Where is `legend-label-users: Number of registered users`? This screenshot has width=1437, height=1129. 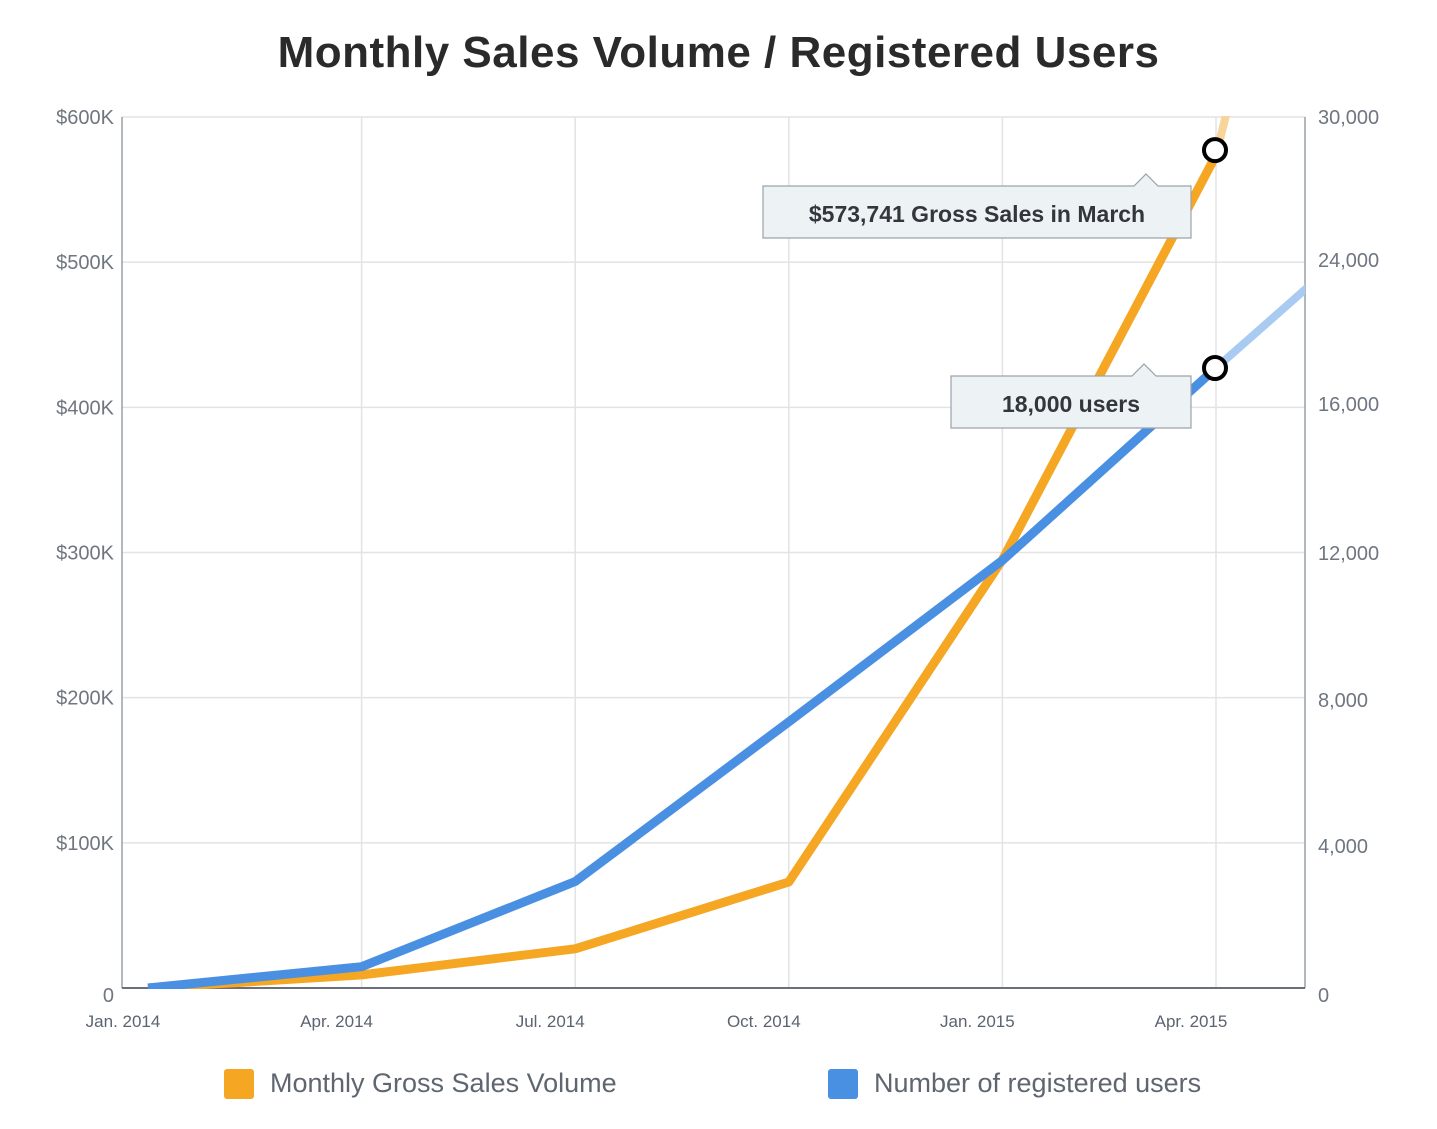 legend-label-users: Number of registered users is located at coordinates (1038, 1083).